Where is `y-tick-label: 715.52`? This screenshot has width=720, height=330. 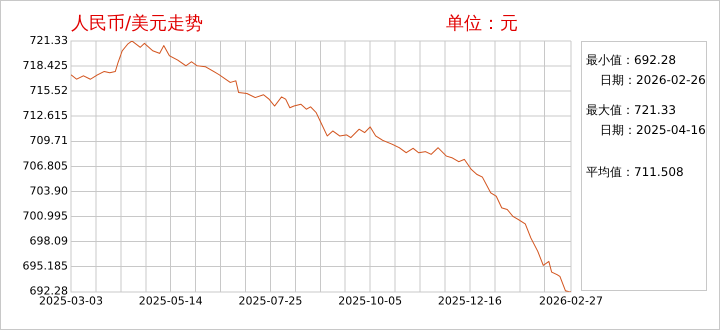 y-tick-label: 715.52 is located at coordinates (49, 91).